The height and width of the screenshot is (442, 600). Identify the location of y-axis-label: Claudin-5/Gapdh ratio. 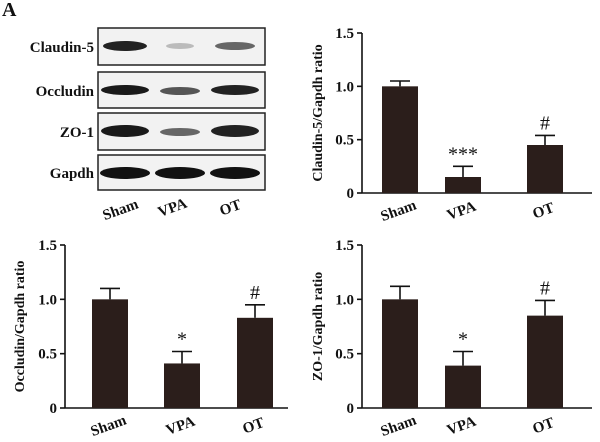
(318, 112).